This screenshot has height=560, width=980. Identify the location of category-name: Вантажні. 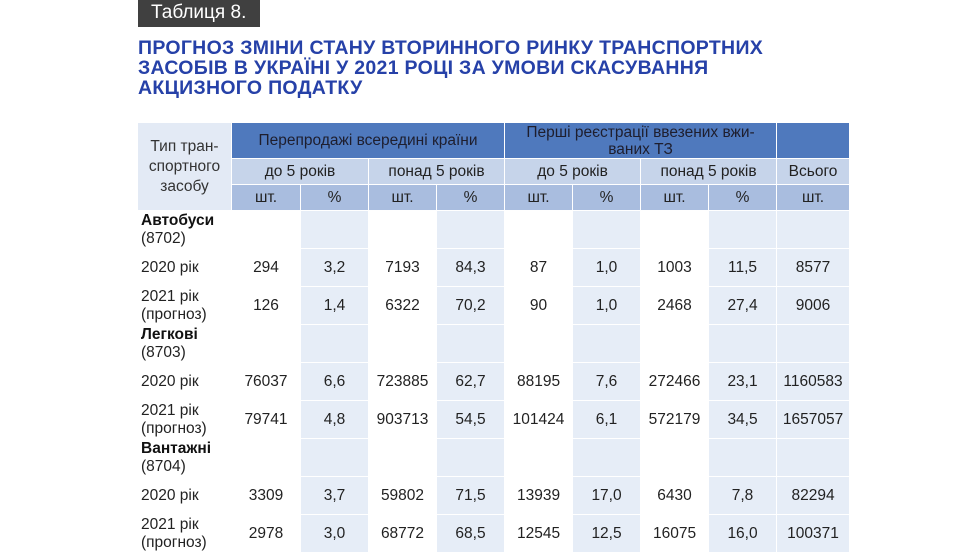
(176, 448).